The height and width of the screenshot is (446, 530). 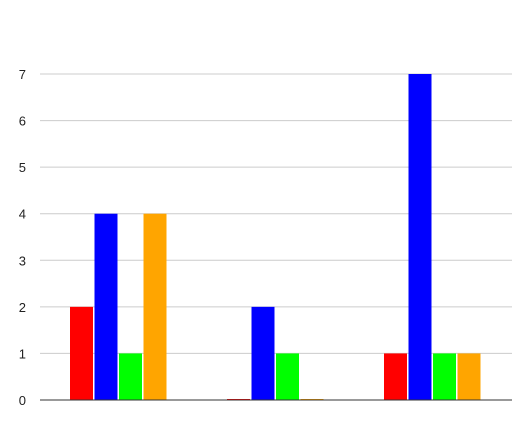 What do you see at coordinates (22, 74) in the screenshot?
I see `y-tick-label: 7` at bounding box center [22, 74].